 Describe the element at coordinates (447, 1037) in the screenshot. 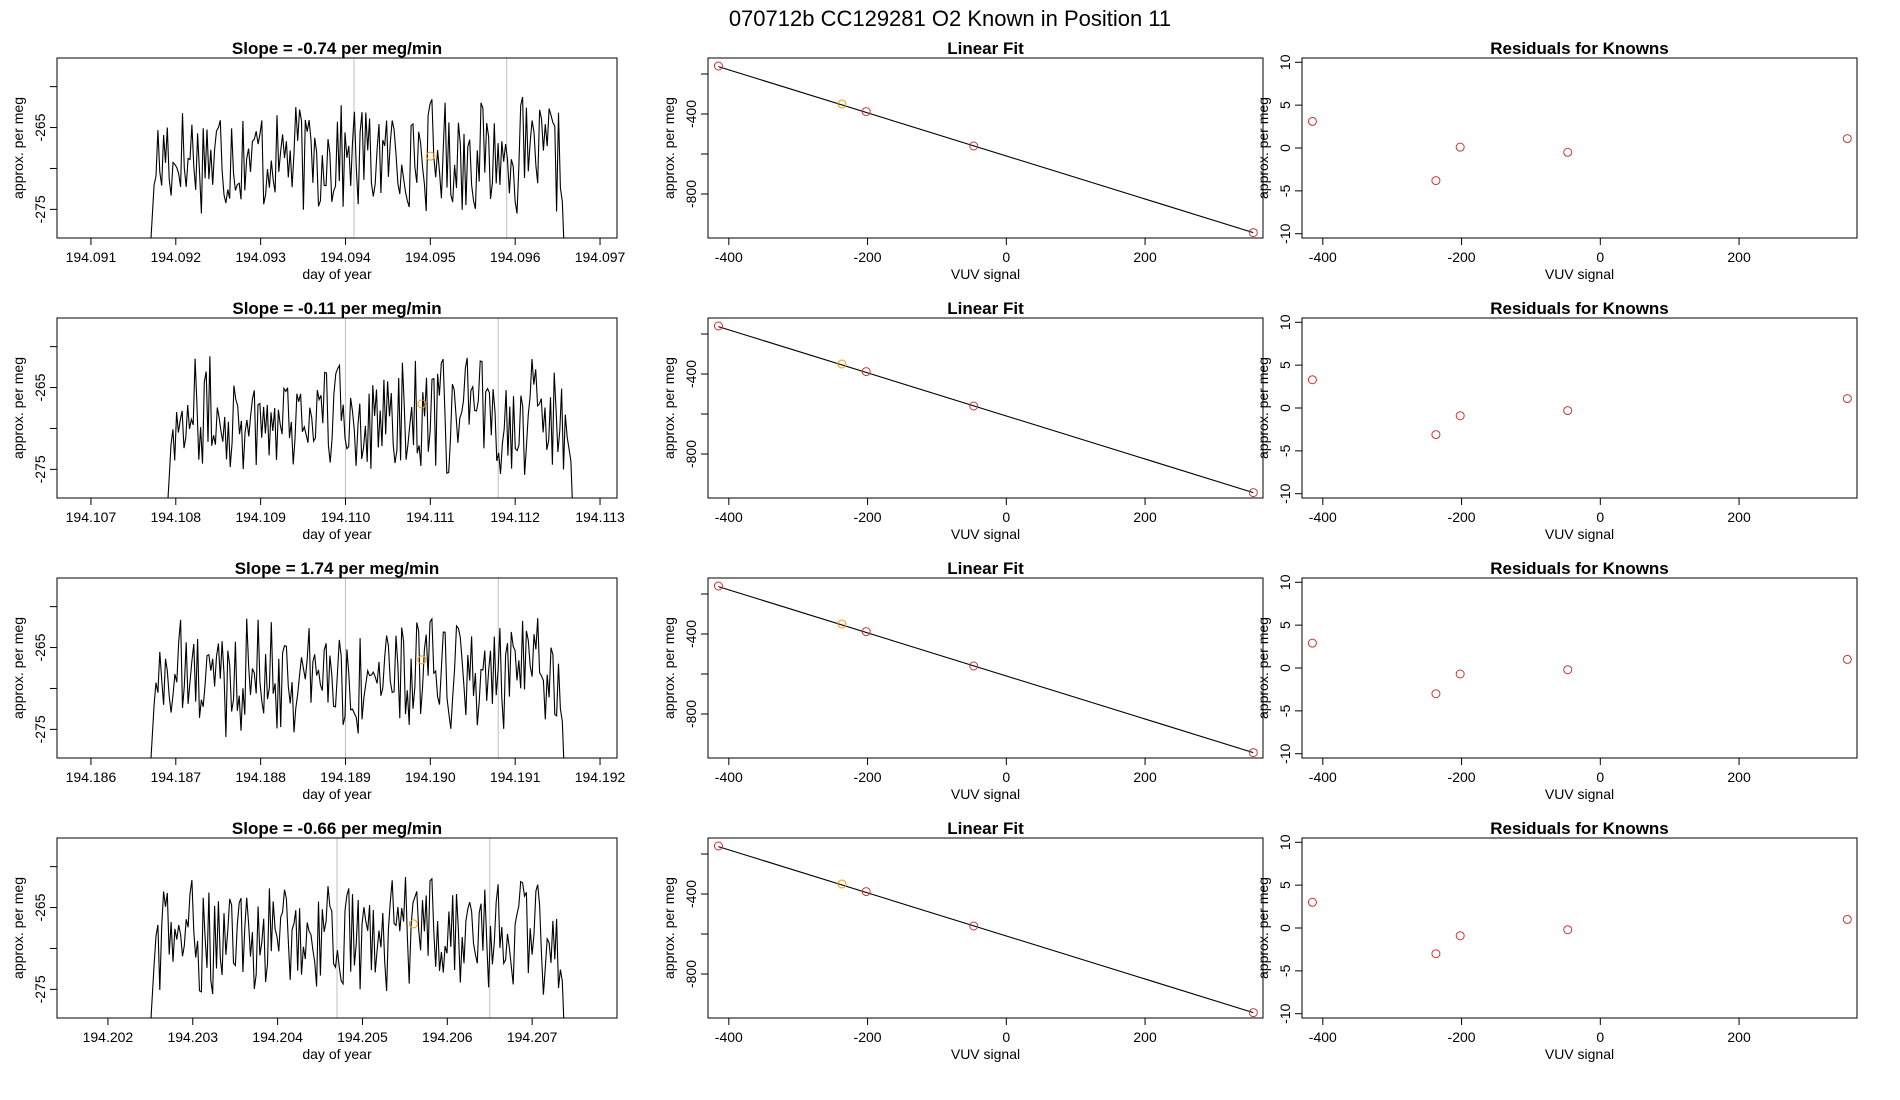

I see `x-tick-label: 194.206` at that location.